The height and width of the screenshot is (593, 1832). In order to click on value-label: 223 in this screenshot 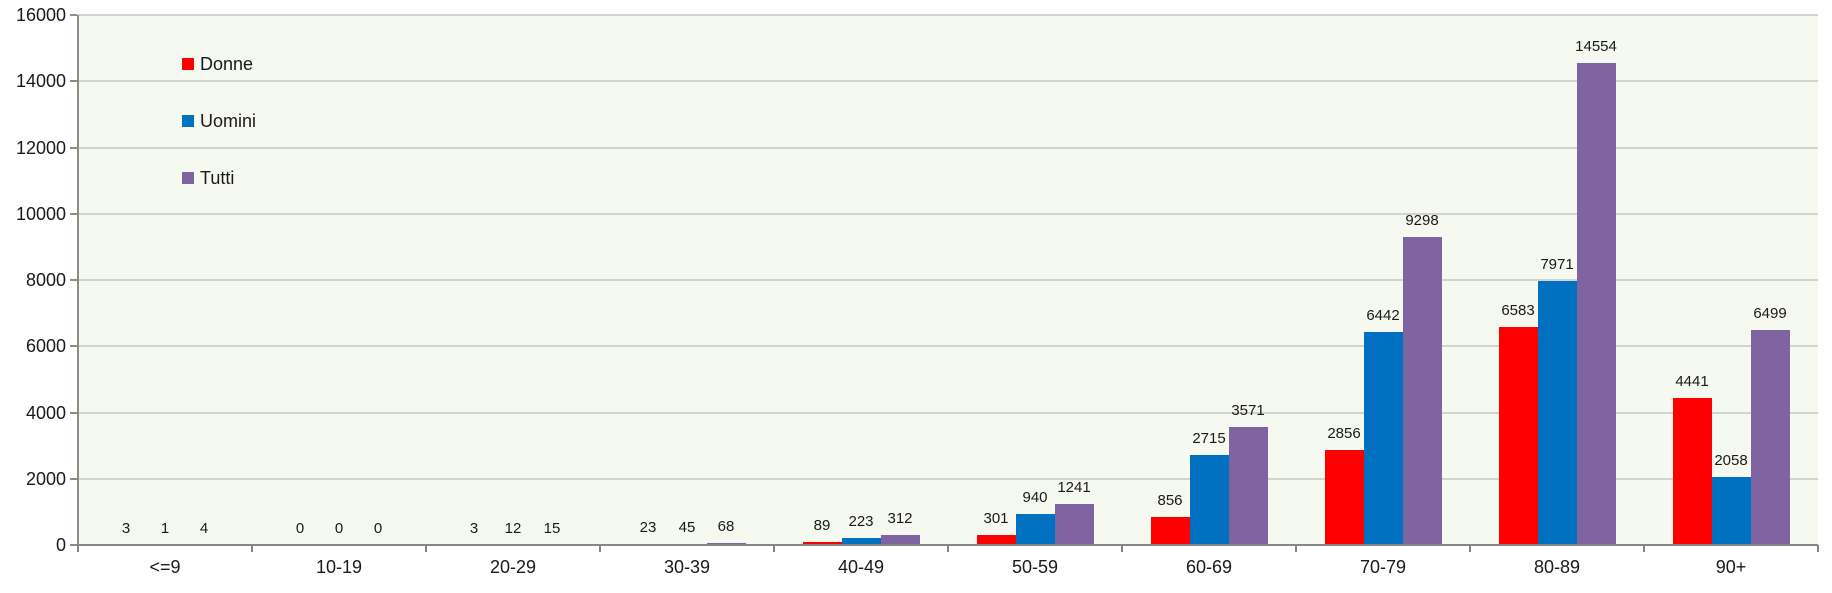, I will do `click(861, 521)`.